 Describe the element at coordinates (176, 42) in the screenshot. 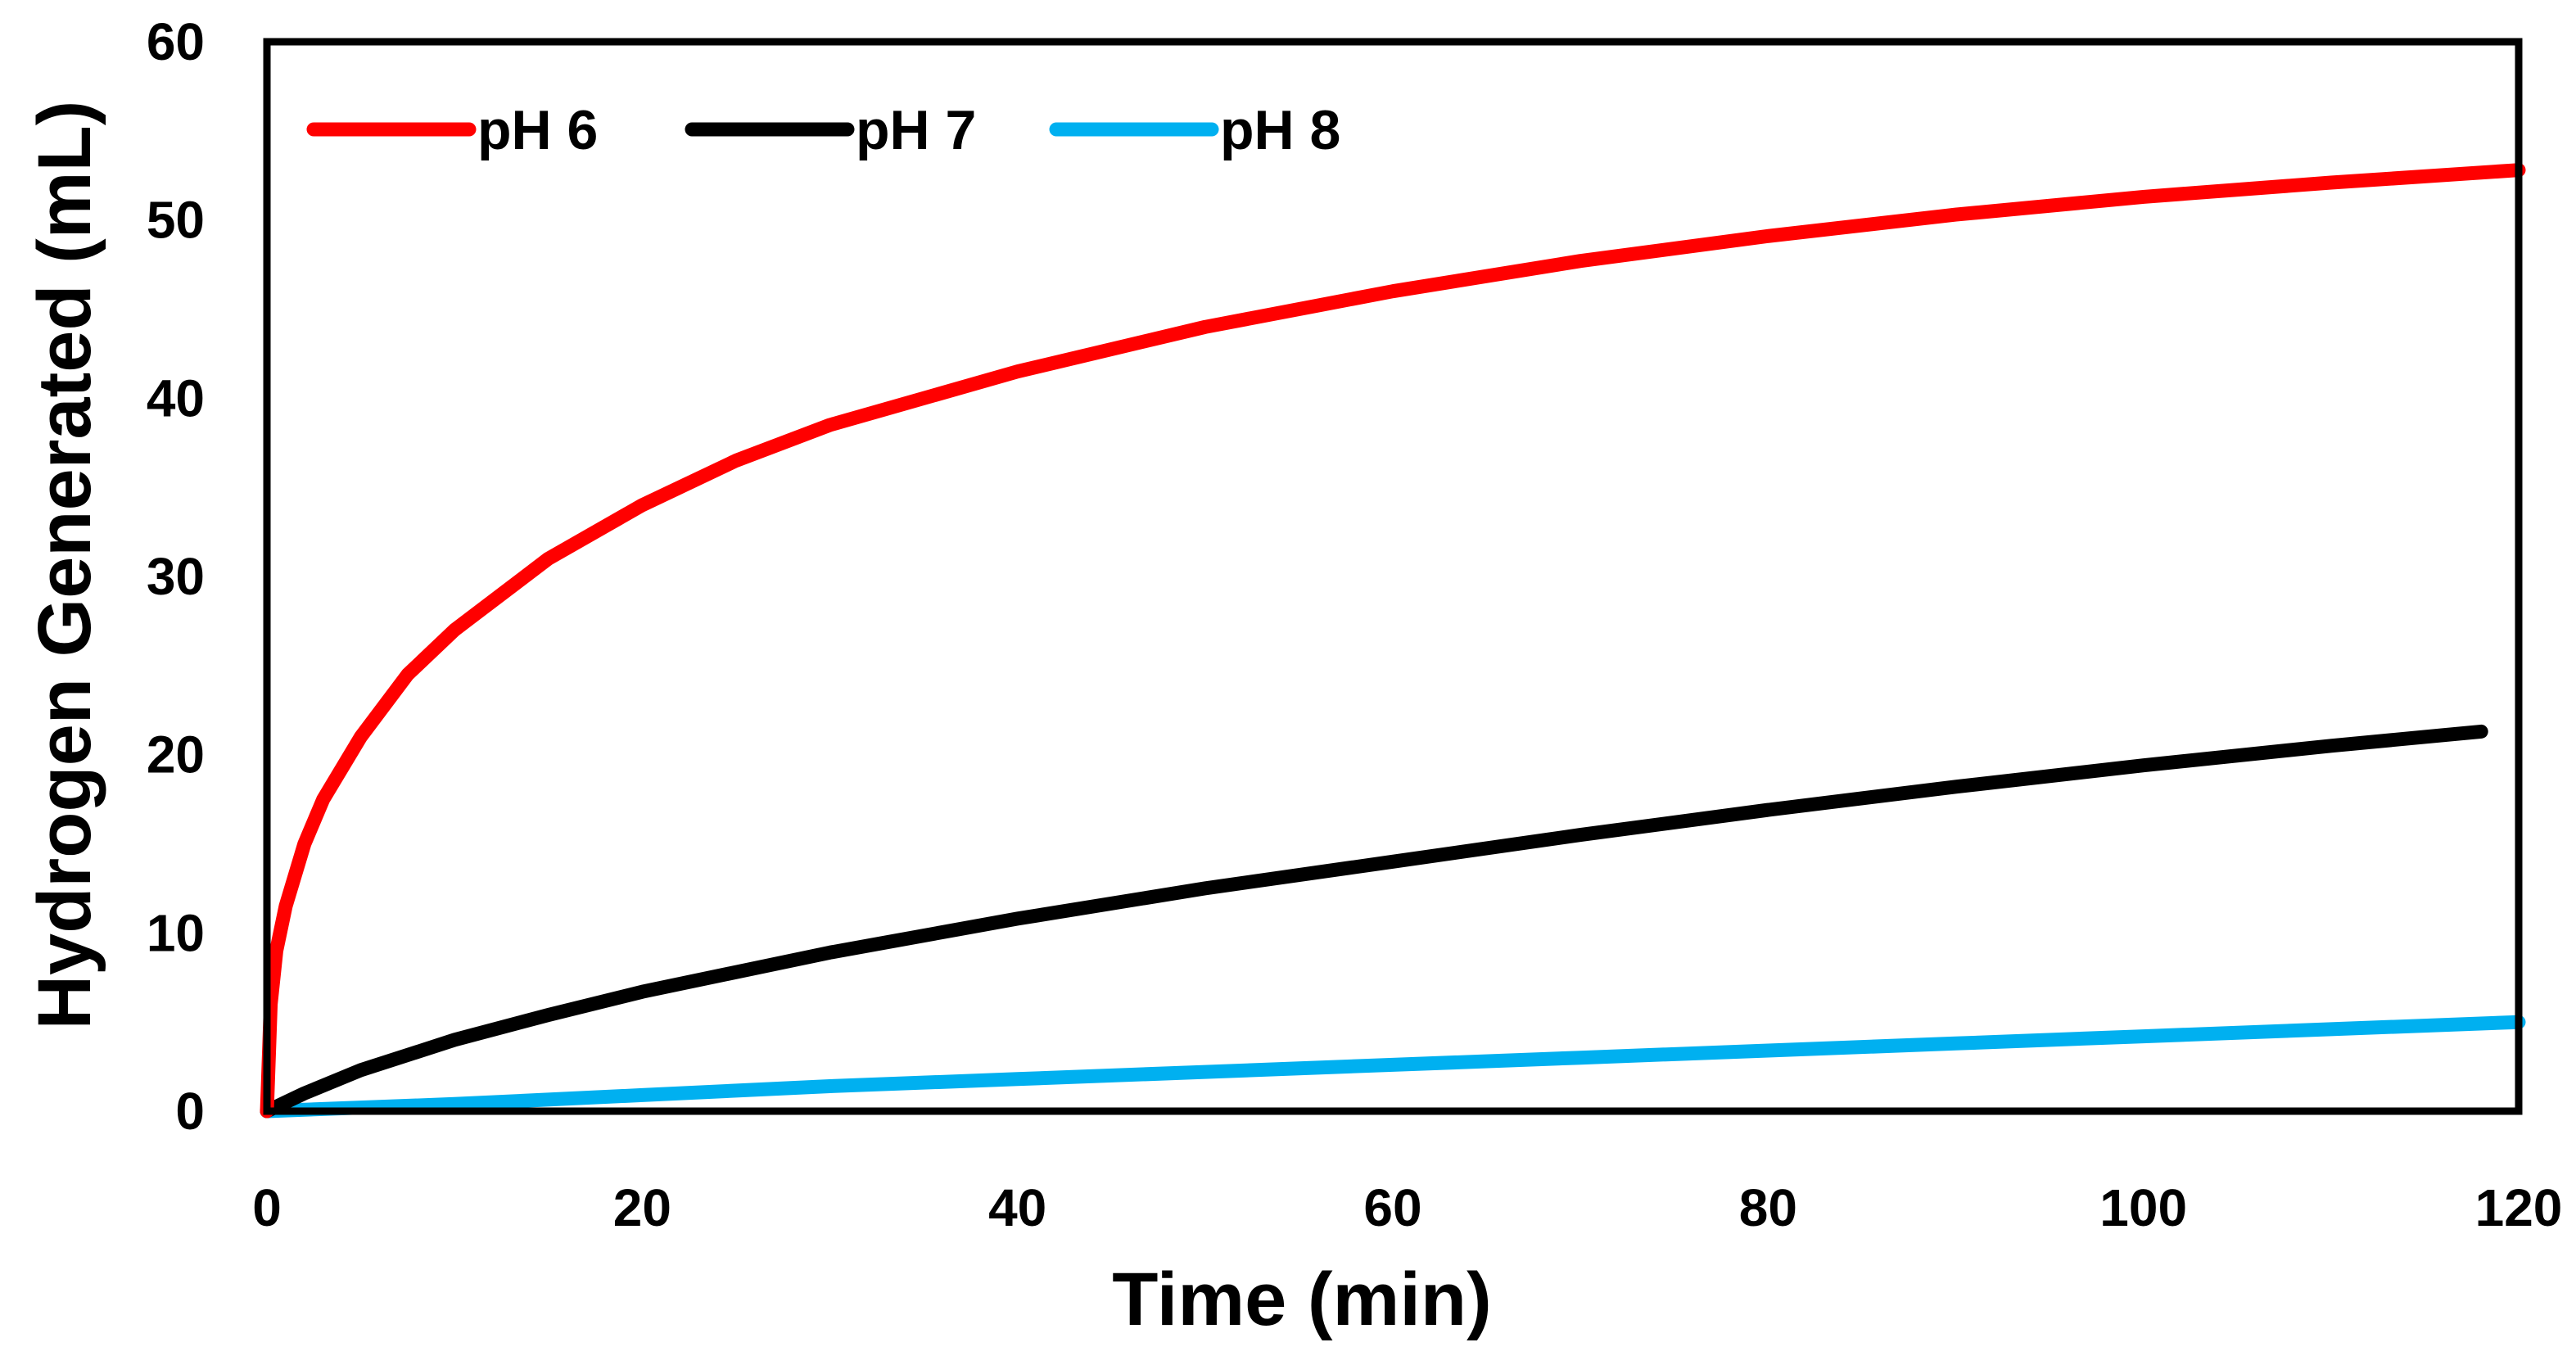

I see `y-tick-label: 60` at that location.